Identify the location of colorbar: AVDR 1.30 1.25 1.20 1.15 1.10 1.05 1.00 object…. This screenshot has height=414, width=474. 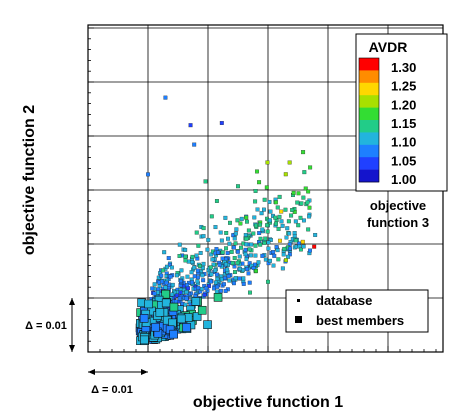
(401, 131).